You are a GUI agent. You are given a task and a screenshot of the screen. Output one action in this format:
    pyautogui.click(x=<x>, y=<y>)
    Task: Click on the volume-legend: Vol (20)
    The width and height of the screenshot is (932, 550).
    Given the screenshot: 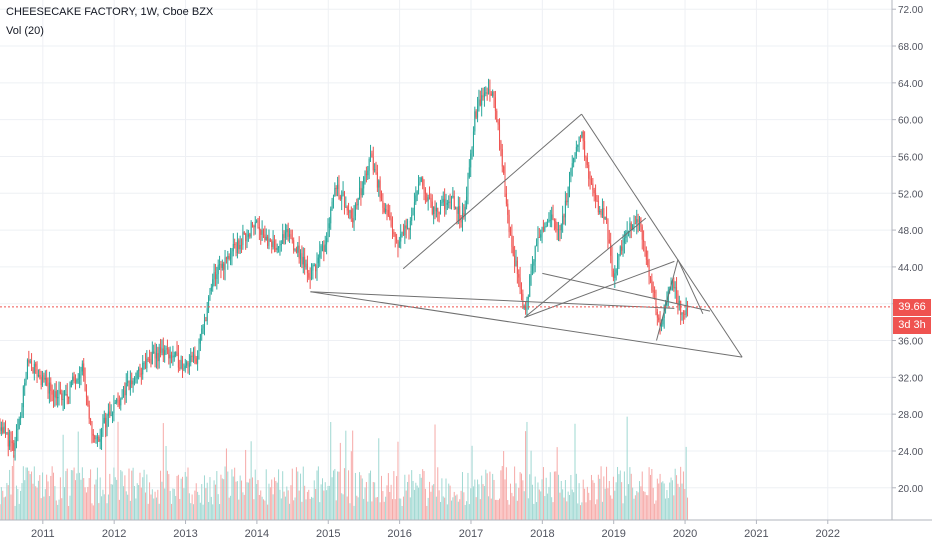 What is the action you would take?
    pyautogui.click(x=25, y=31)
    